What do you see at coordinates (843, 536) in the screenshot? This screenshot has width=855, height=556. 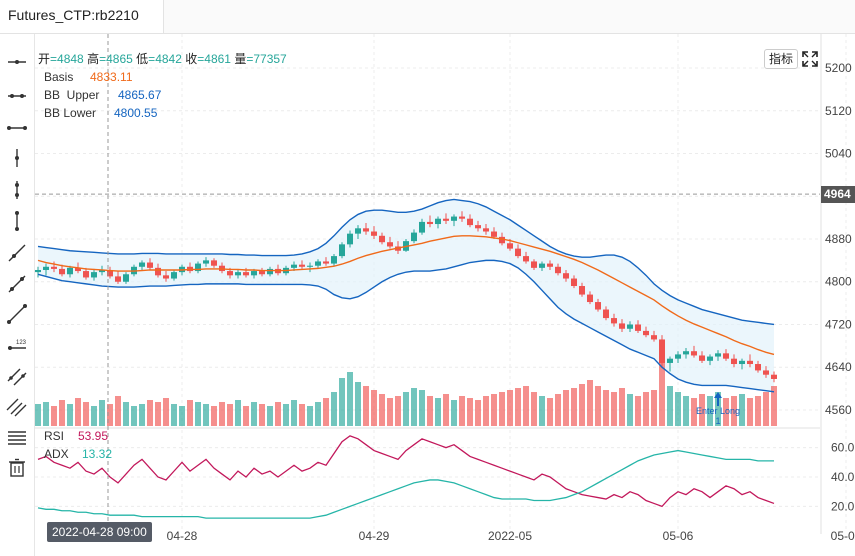 I see `time-tick-label: 05-09` at bounding box center [843, 536].